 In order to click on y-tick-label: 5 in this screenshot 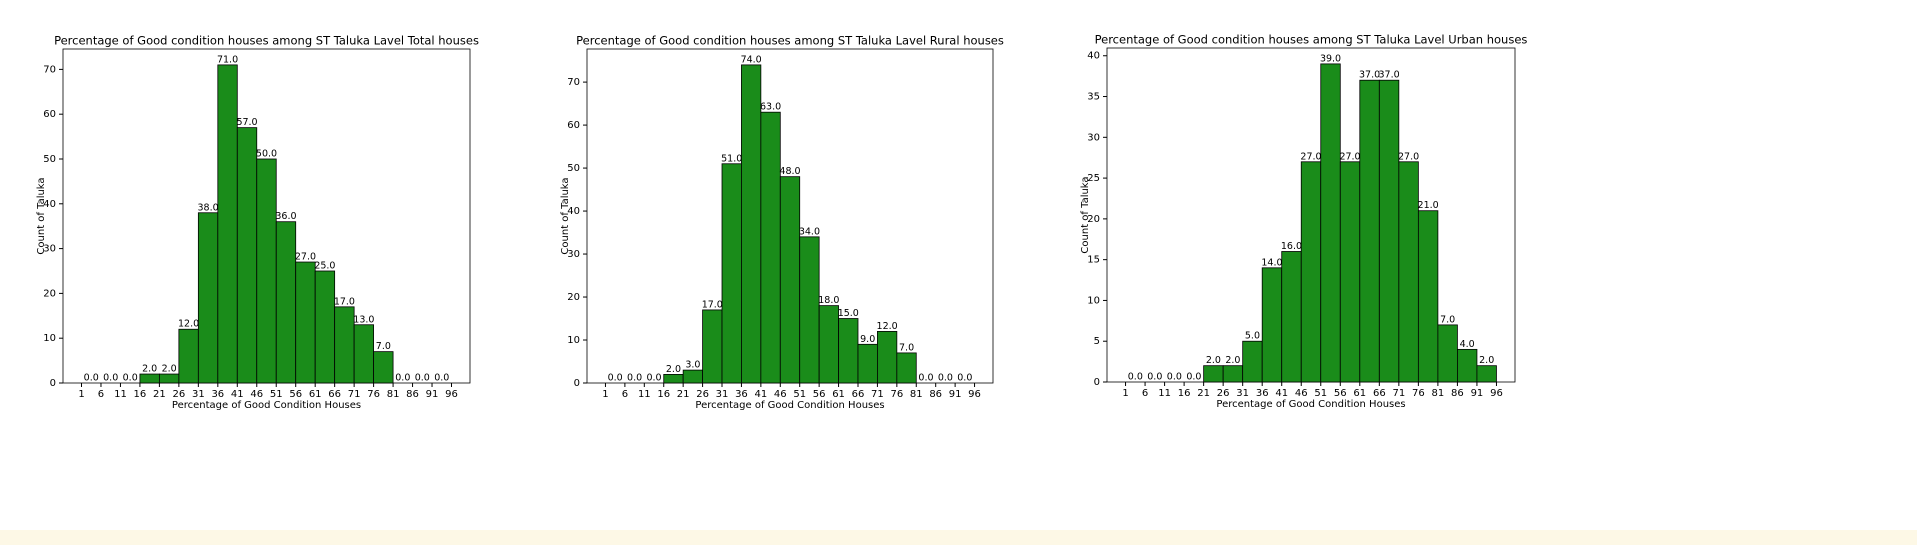, I will do `click(1097, 341)`.